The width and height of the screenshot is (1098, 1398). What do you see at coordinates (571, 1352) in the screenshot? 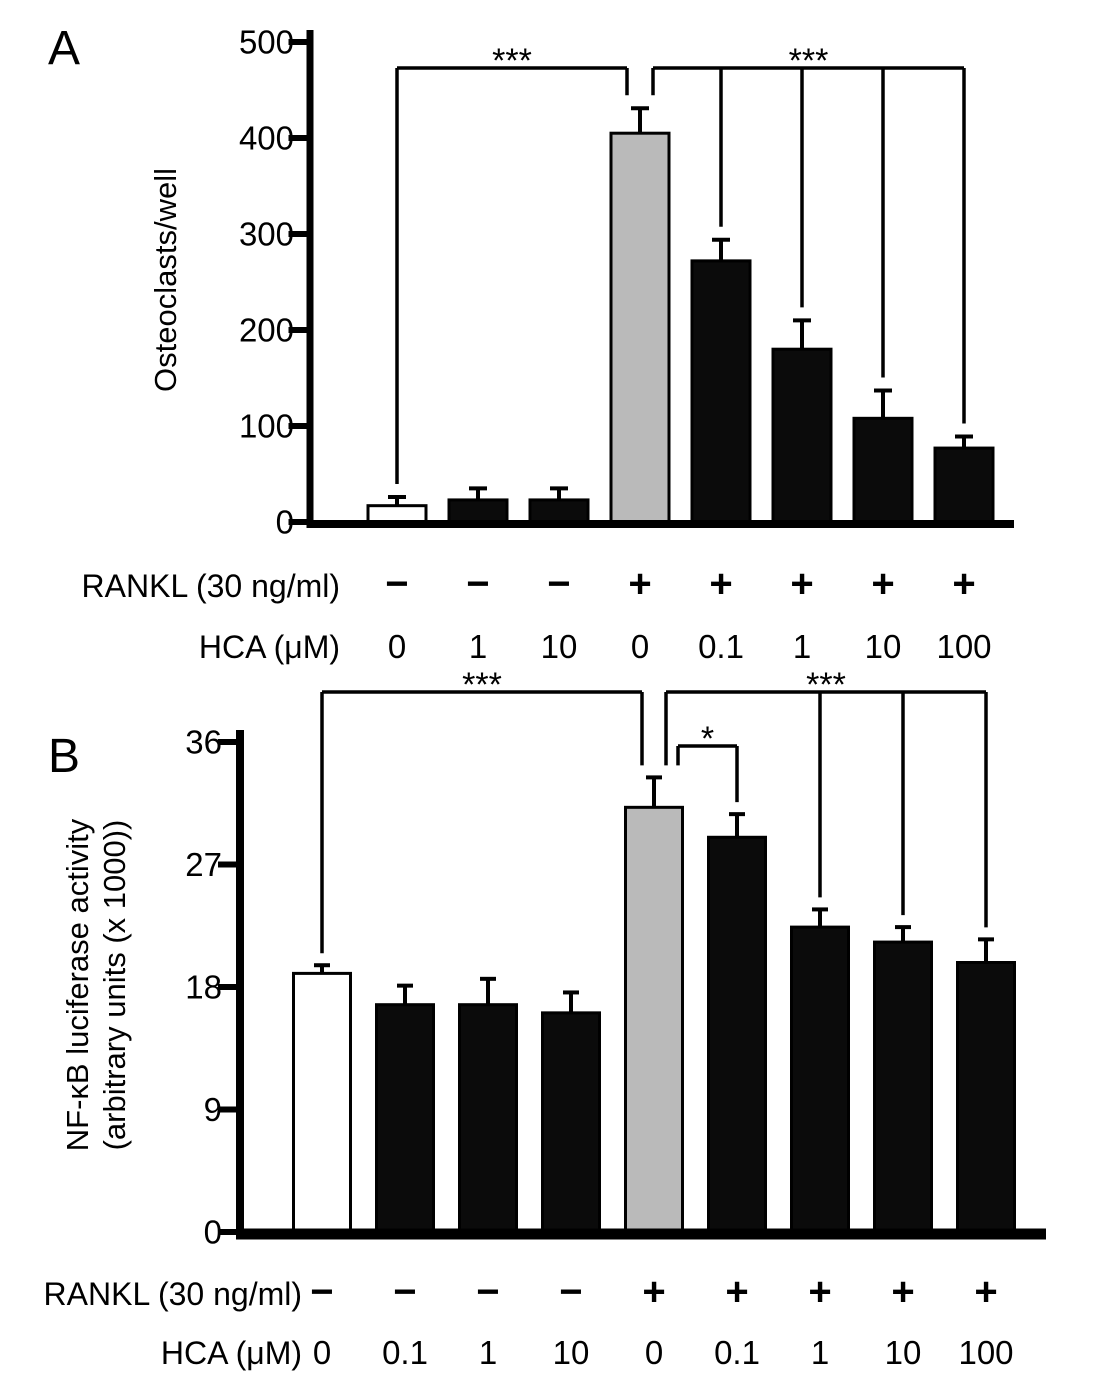
I see `panel-b-x-row-1-value-3: 10` at bounding box center [571, 1352].